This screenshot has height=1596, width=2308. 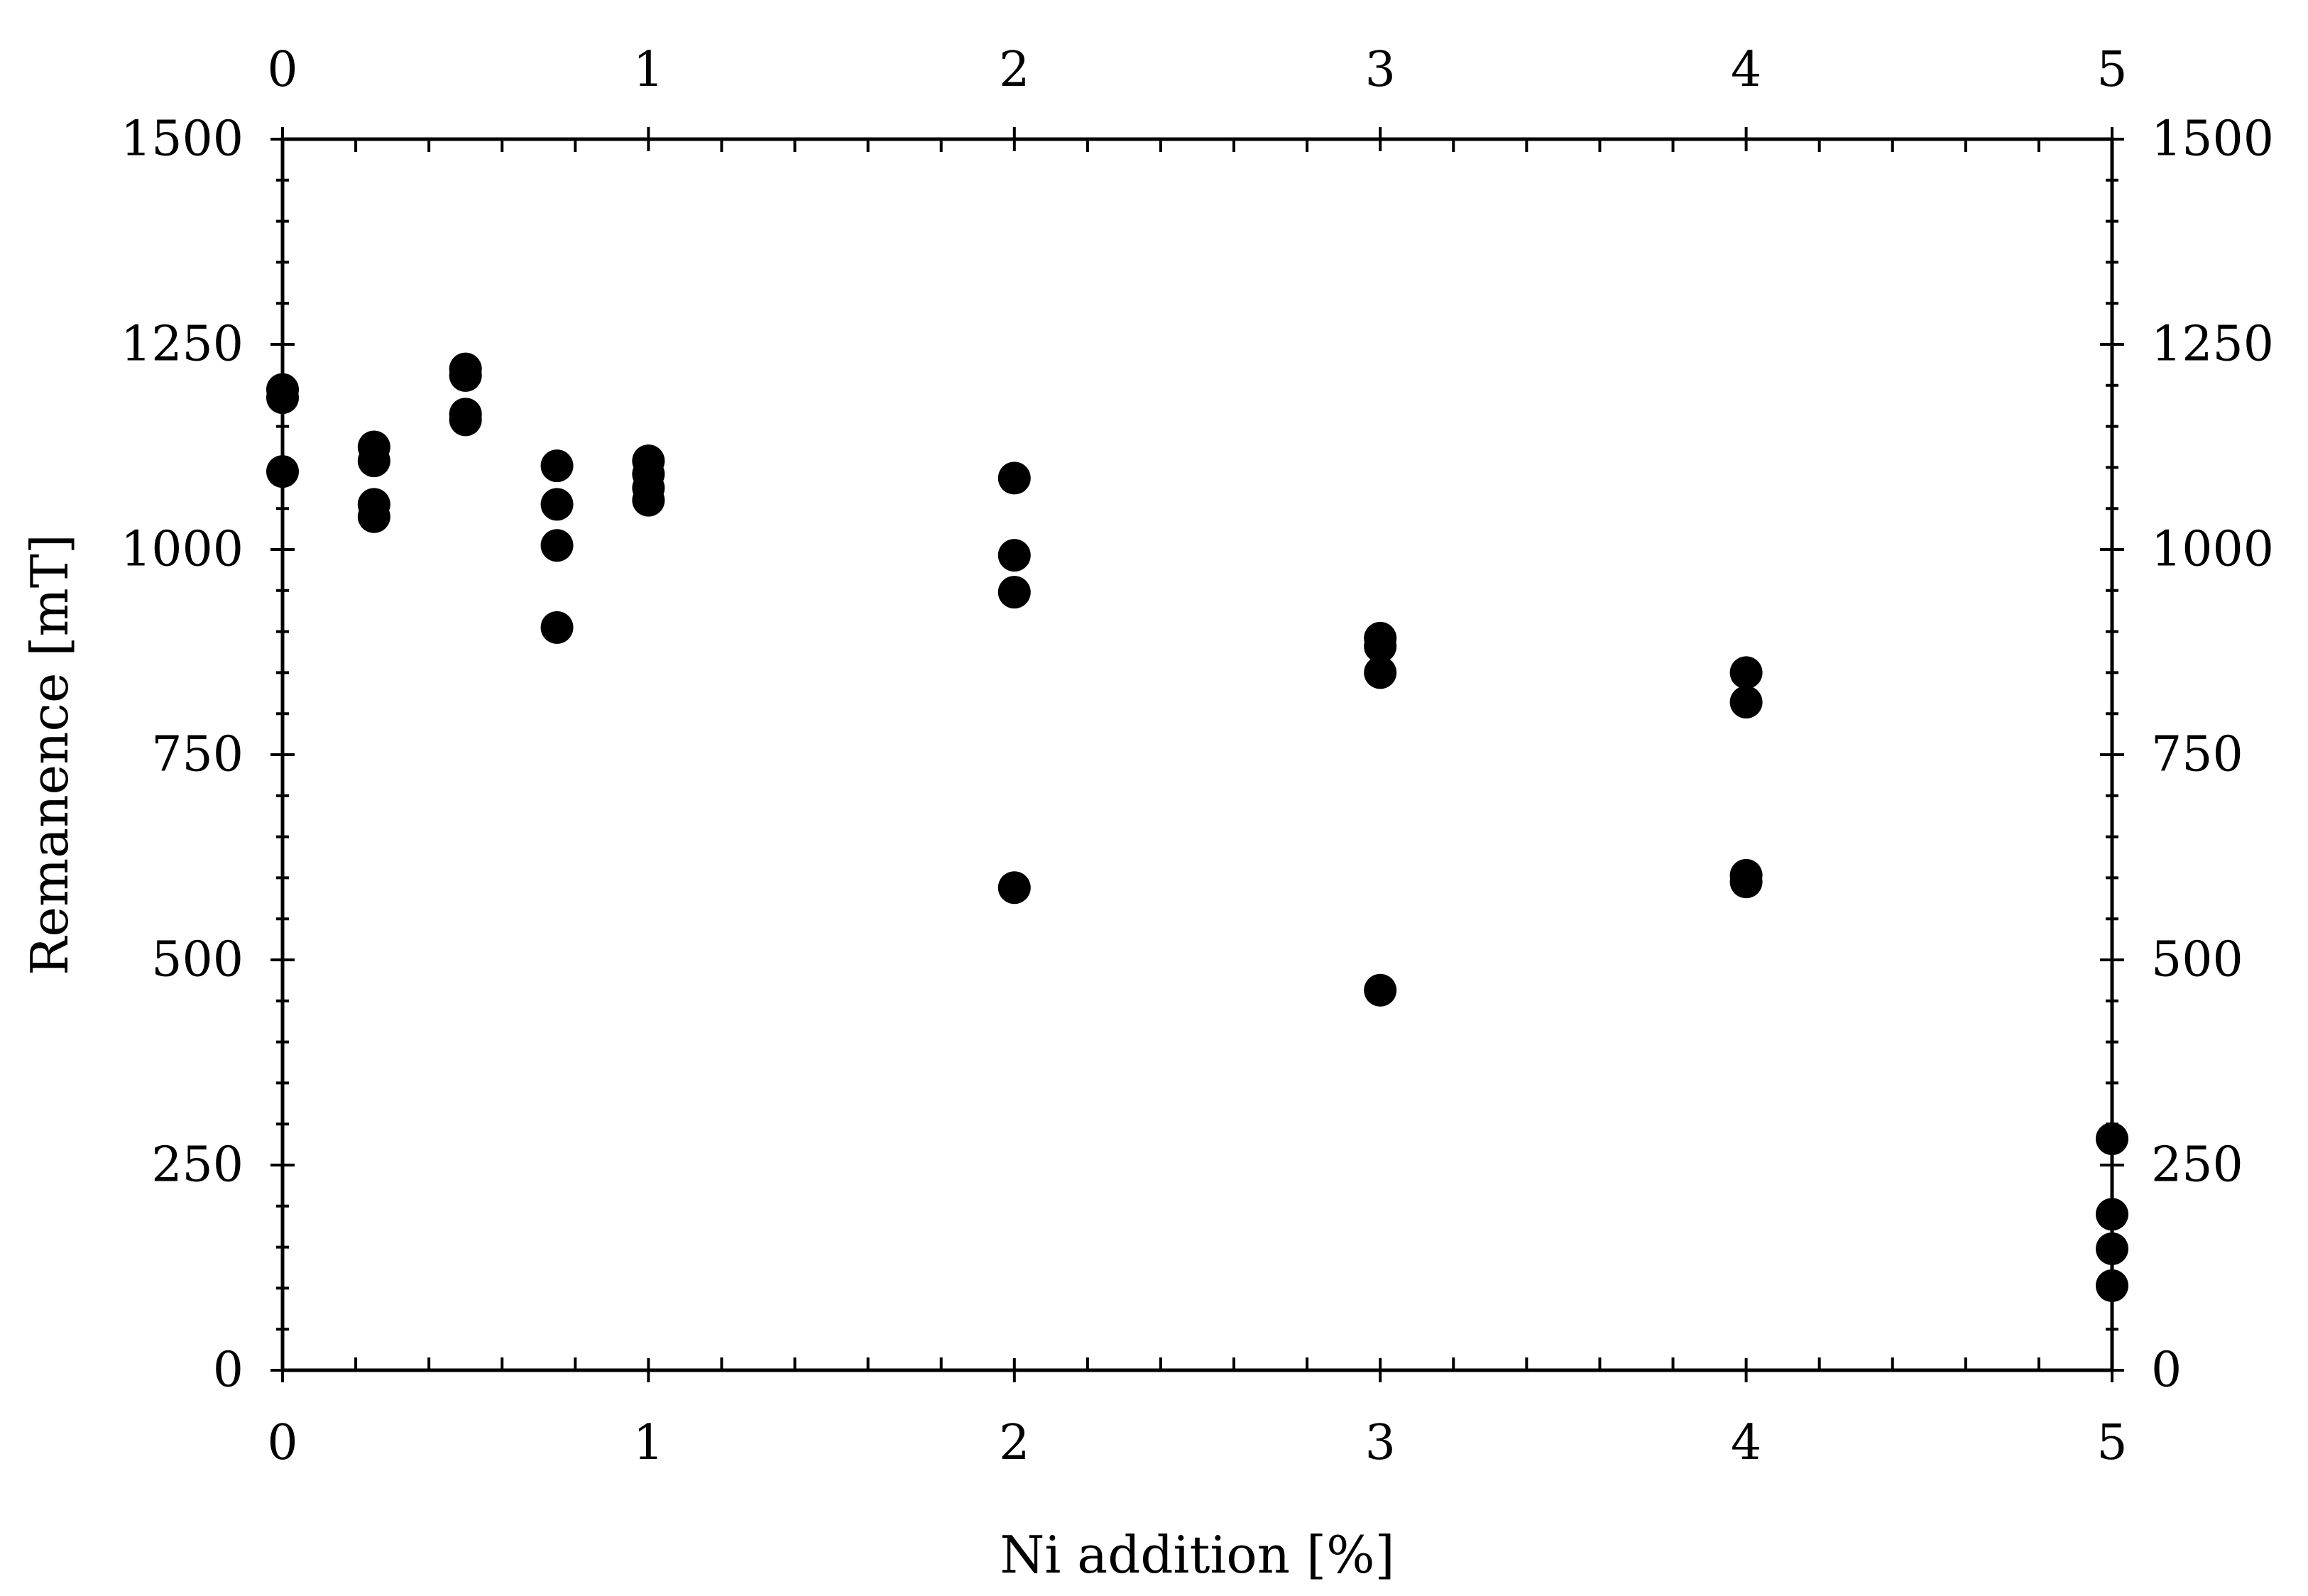 What do you see at coordinates (282, 70) in the screenshot?
I see `top-x-tick-label: 0` at bounding box center [282, 70].